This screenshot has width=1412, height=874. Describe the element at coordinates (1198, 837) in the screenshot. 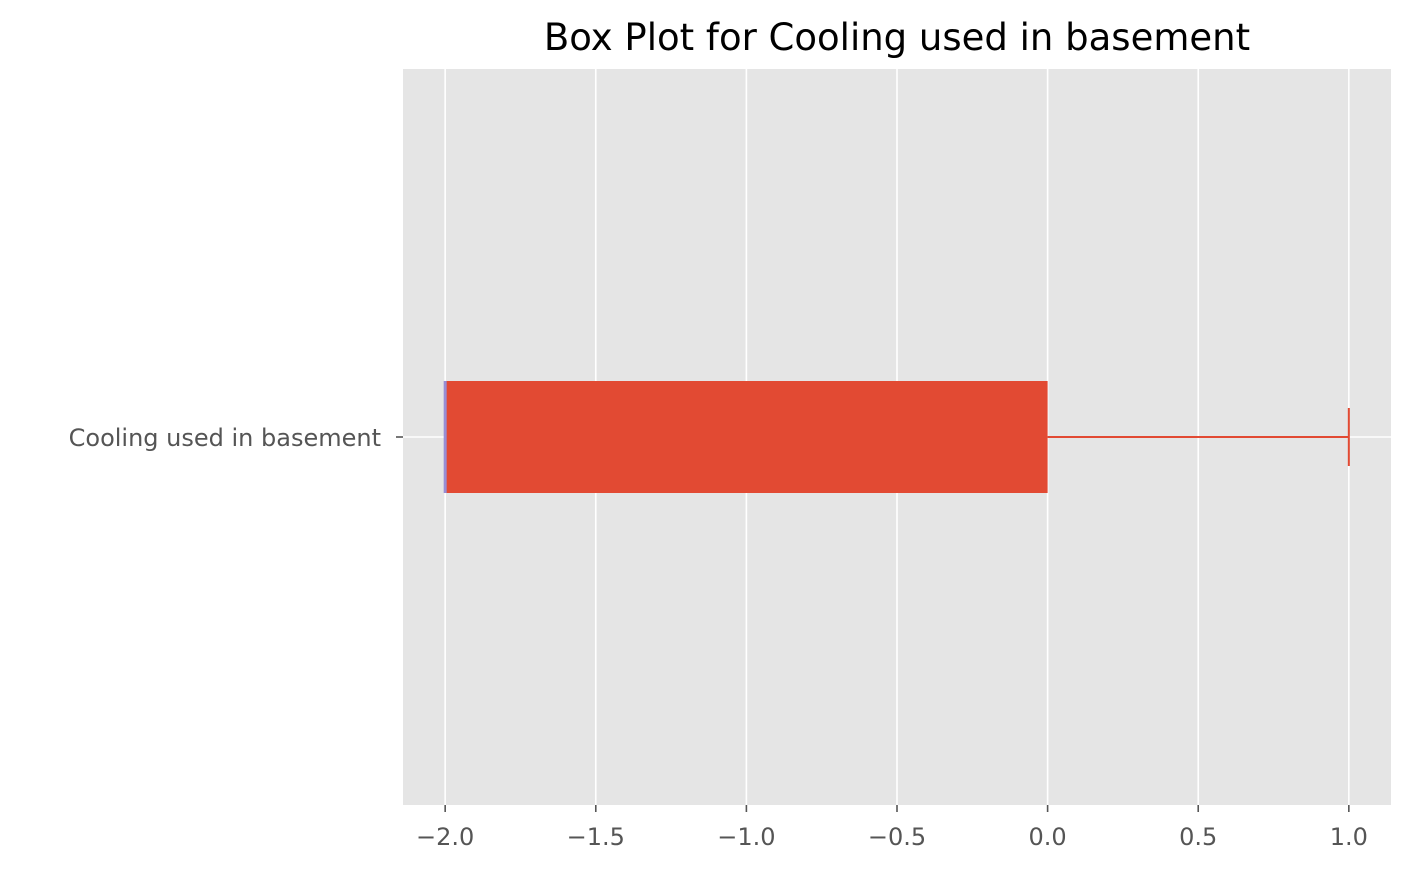

I see `x-tick-label: 0.5` at that location.